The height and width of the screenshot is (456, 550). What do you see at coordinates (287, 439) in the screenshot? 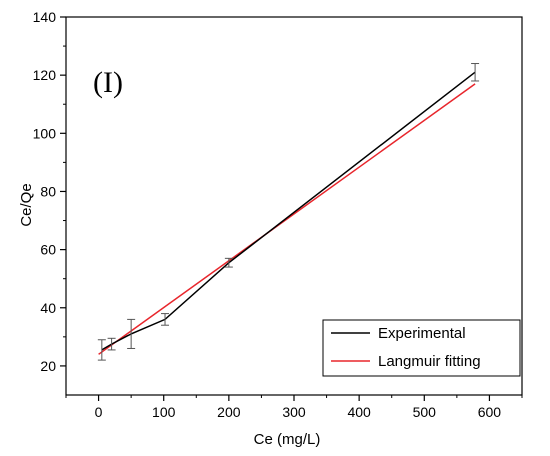
I see `x-axis-title: Ce (mg/L)` at bounding box center [287, 439].